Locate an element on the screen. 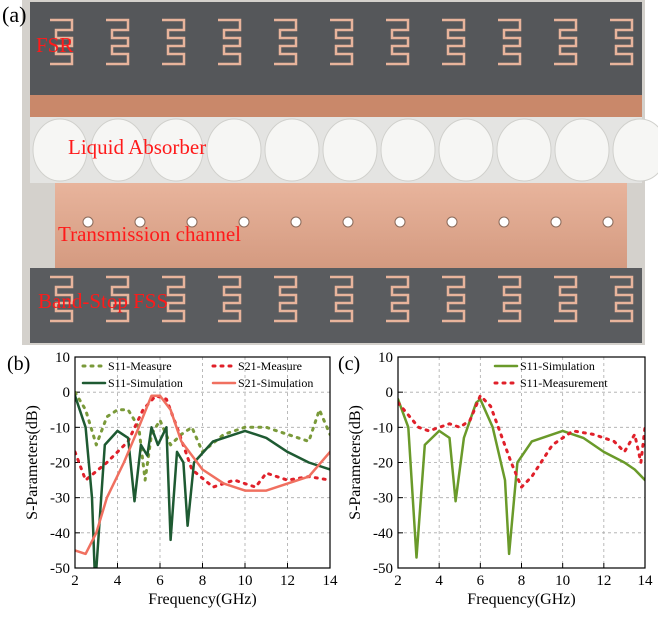 This screenshot has height=625, width=658. panel-label: (b) is located at coordinates (18, 364).